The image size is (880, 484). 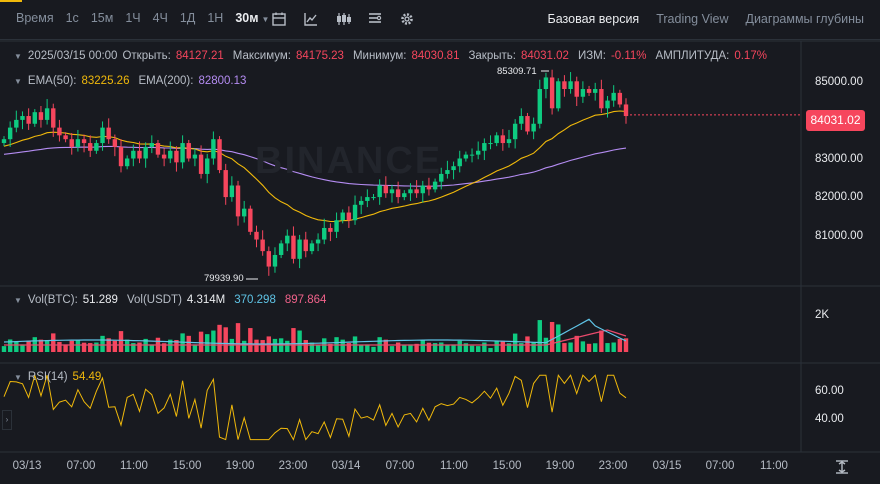 I want to click on amplitude-label: АМПЛИТУДА:, so click(x=692, y=56).